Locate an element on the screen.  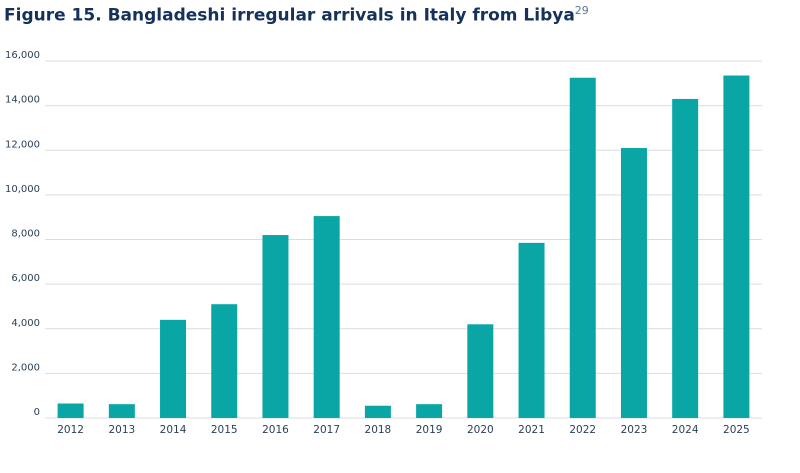
y-tick-label: 0 is located at coordinates (37, 412).